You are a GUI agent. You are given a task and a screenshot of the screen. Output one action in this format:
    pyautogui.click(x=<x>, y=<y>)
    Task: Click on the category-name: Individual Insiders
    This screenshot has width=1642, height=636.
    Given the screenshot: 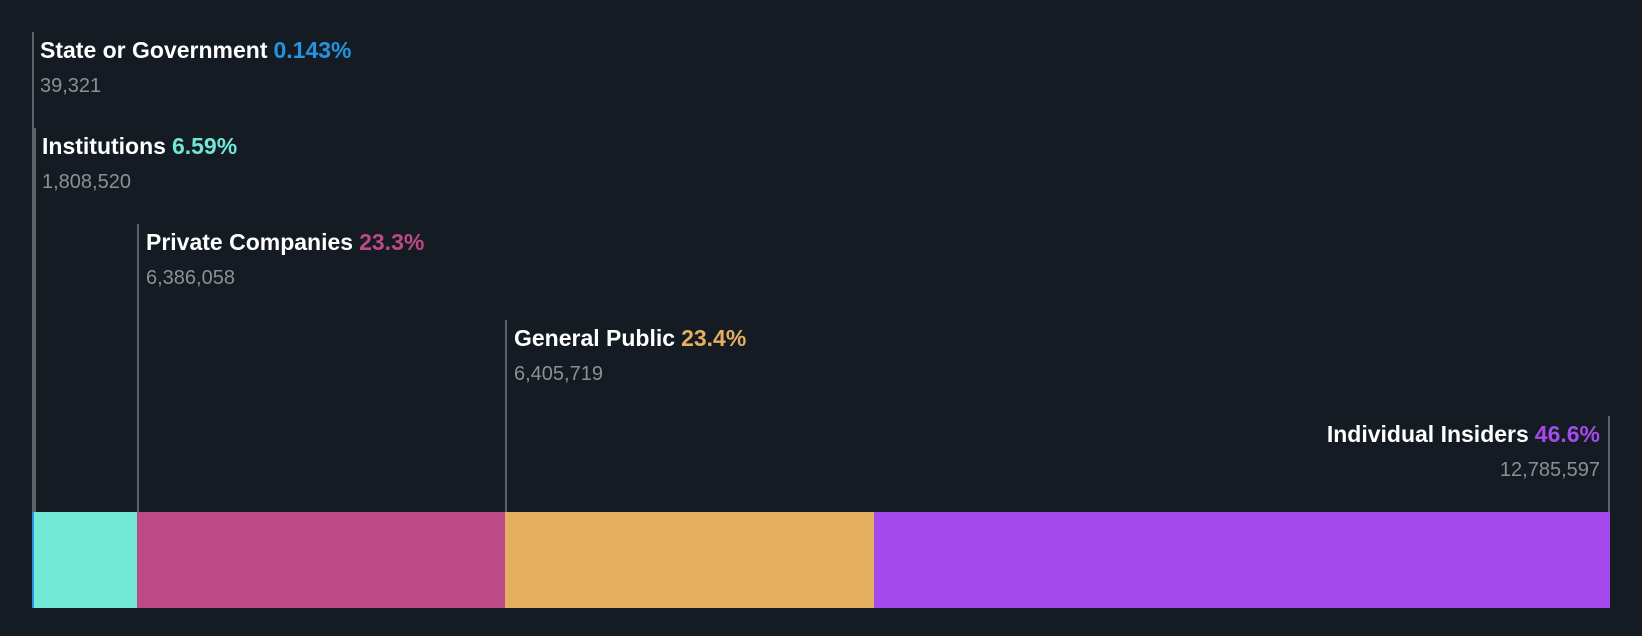 What is the action you would take?
    pyautogui.click(x=1427, y=434)
    